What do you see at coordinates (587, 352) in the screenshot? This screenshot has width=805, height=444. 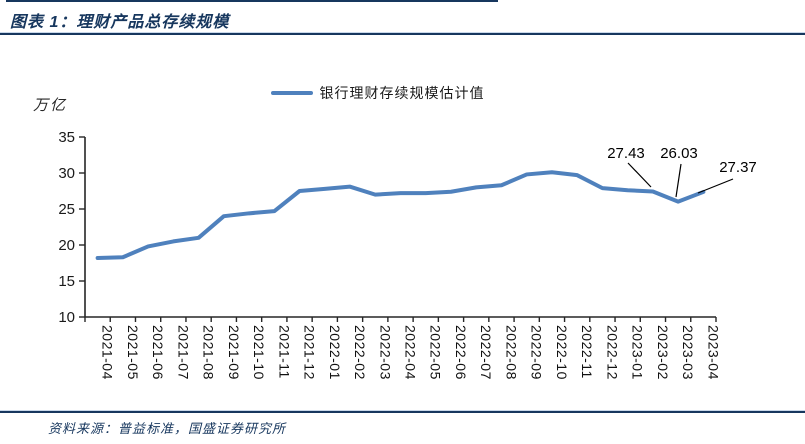 I see `x-axis-label: 2022-11` at bounding box center [587, 352].